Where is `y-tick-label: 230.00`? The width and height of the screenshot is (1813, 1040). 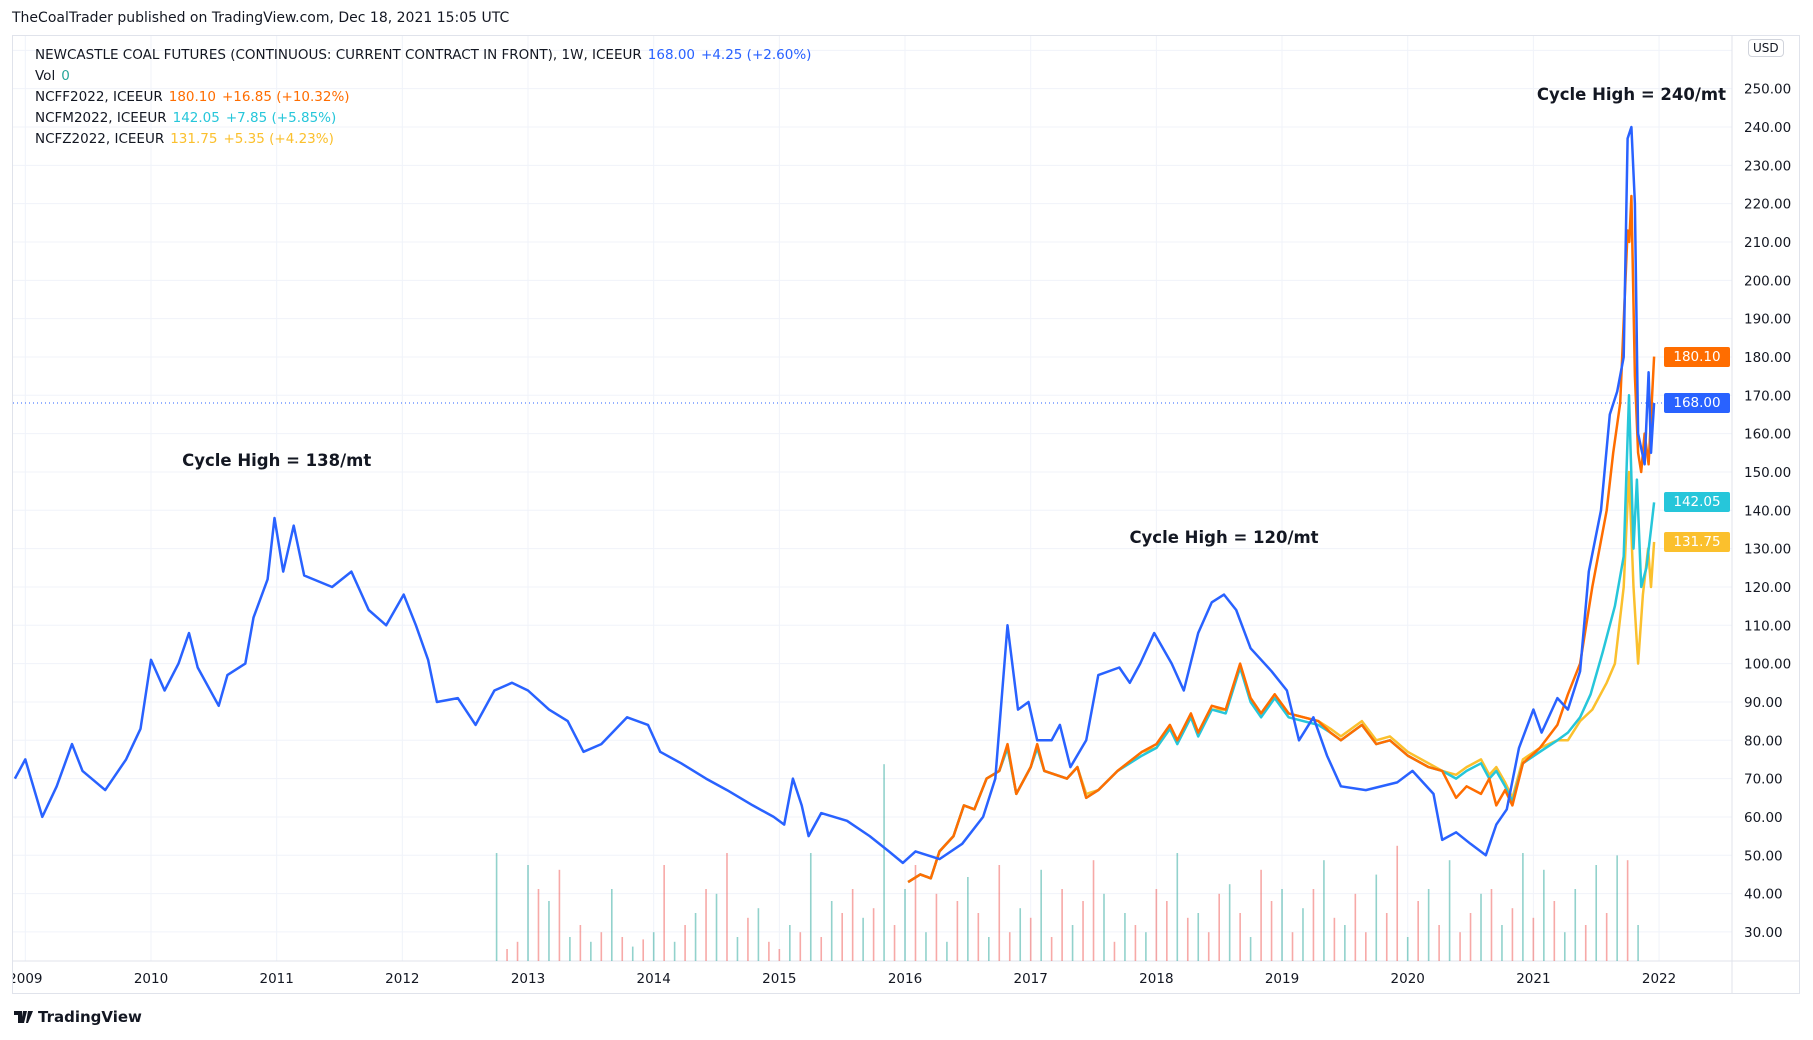 y-tick-label: 230.00 is located at coordinates (1767, 166).